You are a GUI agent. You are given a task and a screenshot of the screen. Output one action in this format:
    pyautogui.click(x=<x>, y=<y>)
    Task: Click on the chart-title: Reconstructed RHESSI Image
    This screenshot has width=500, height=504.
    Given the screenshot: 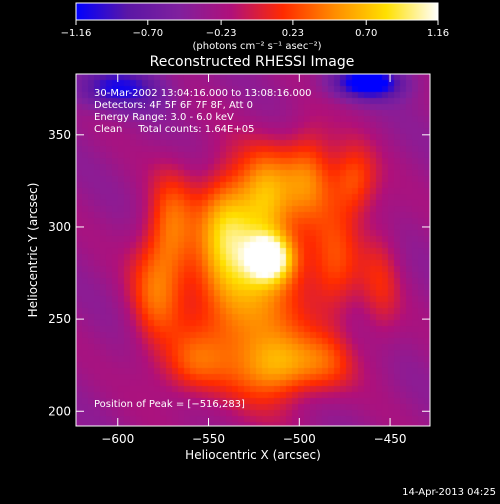 What is the action you would take?
    pyautogui.click(x=252, y=62)
    